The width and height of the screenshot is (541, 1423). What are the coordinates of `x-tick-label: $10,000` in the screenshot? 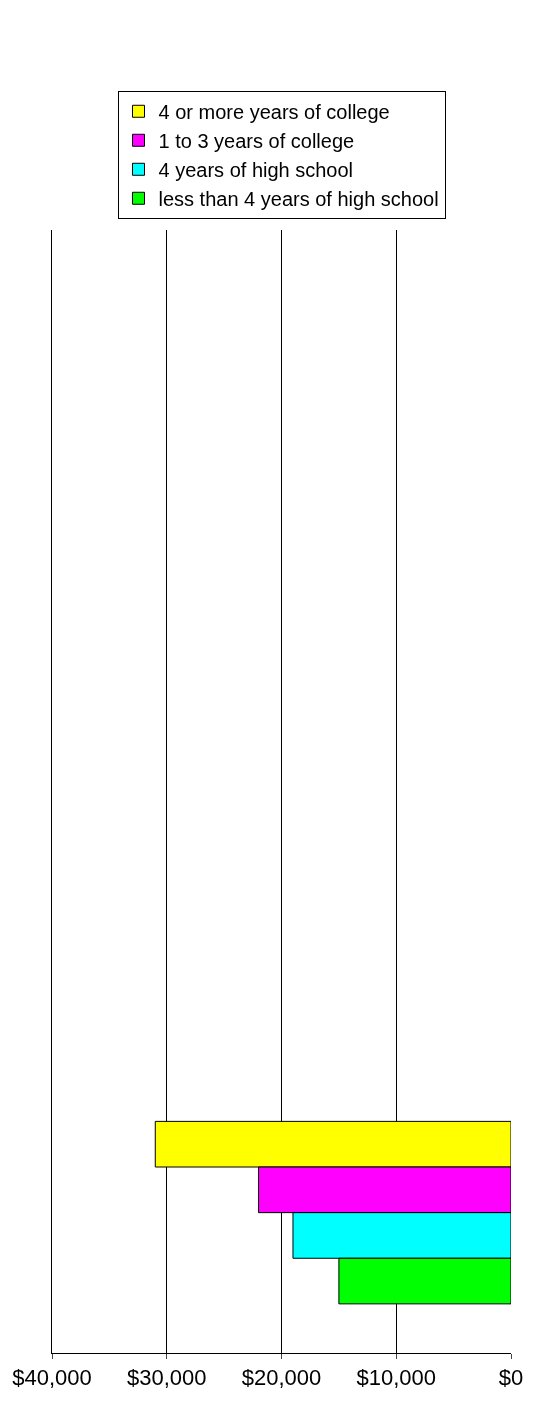 It's located at (396, 1378).